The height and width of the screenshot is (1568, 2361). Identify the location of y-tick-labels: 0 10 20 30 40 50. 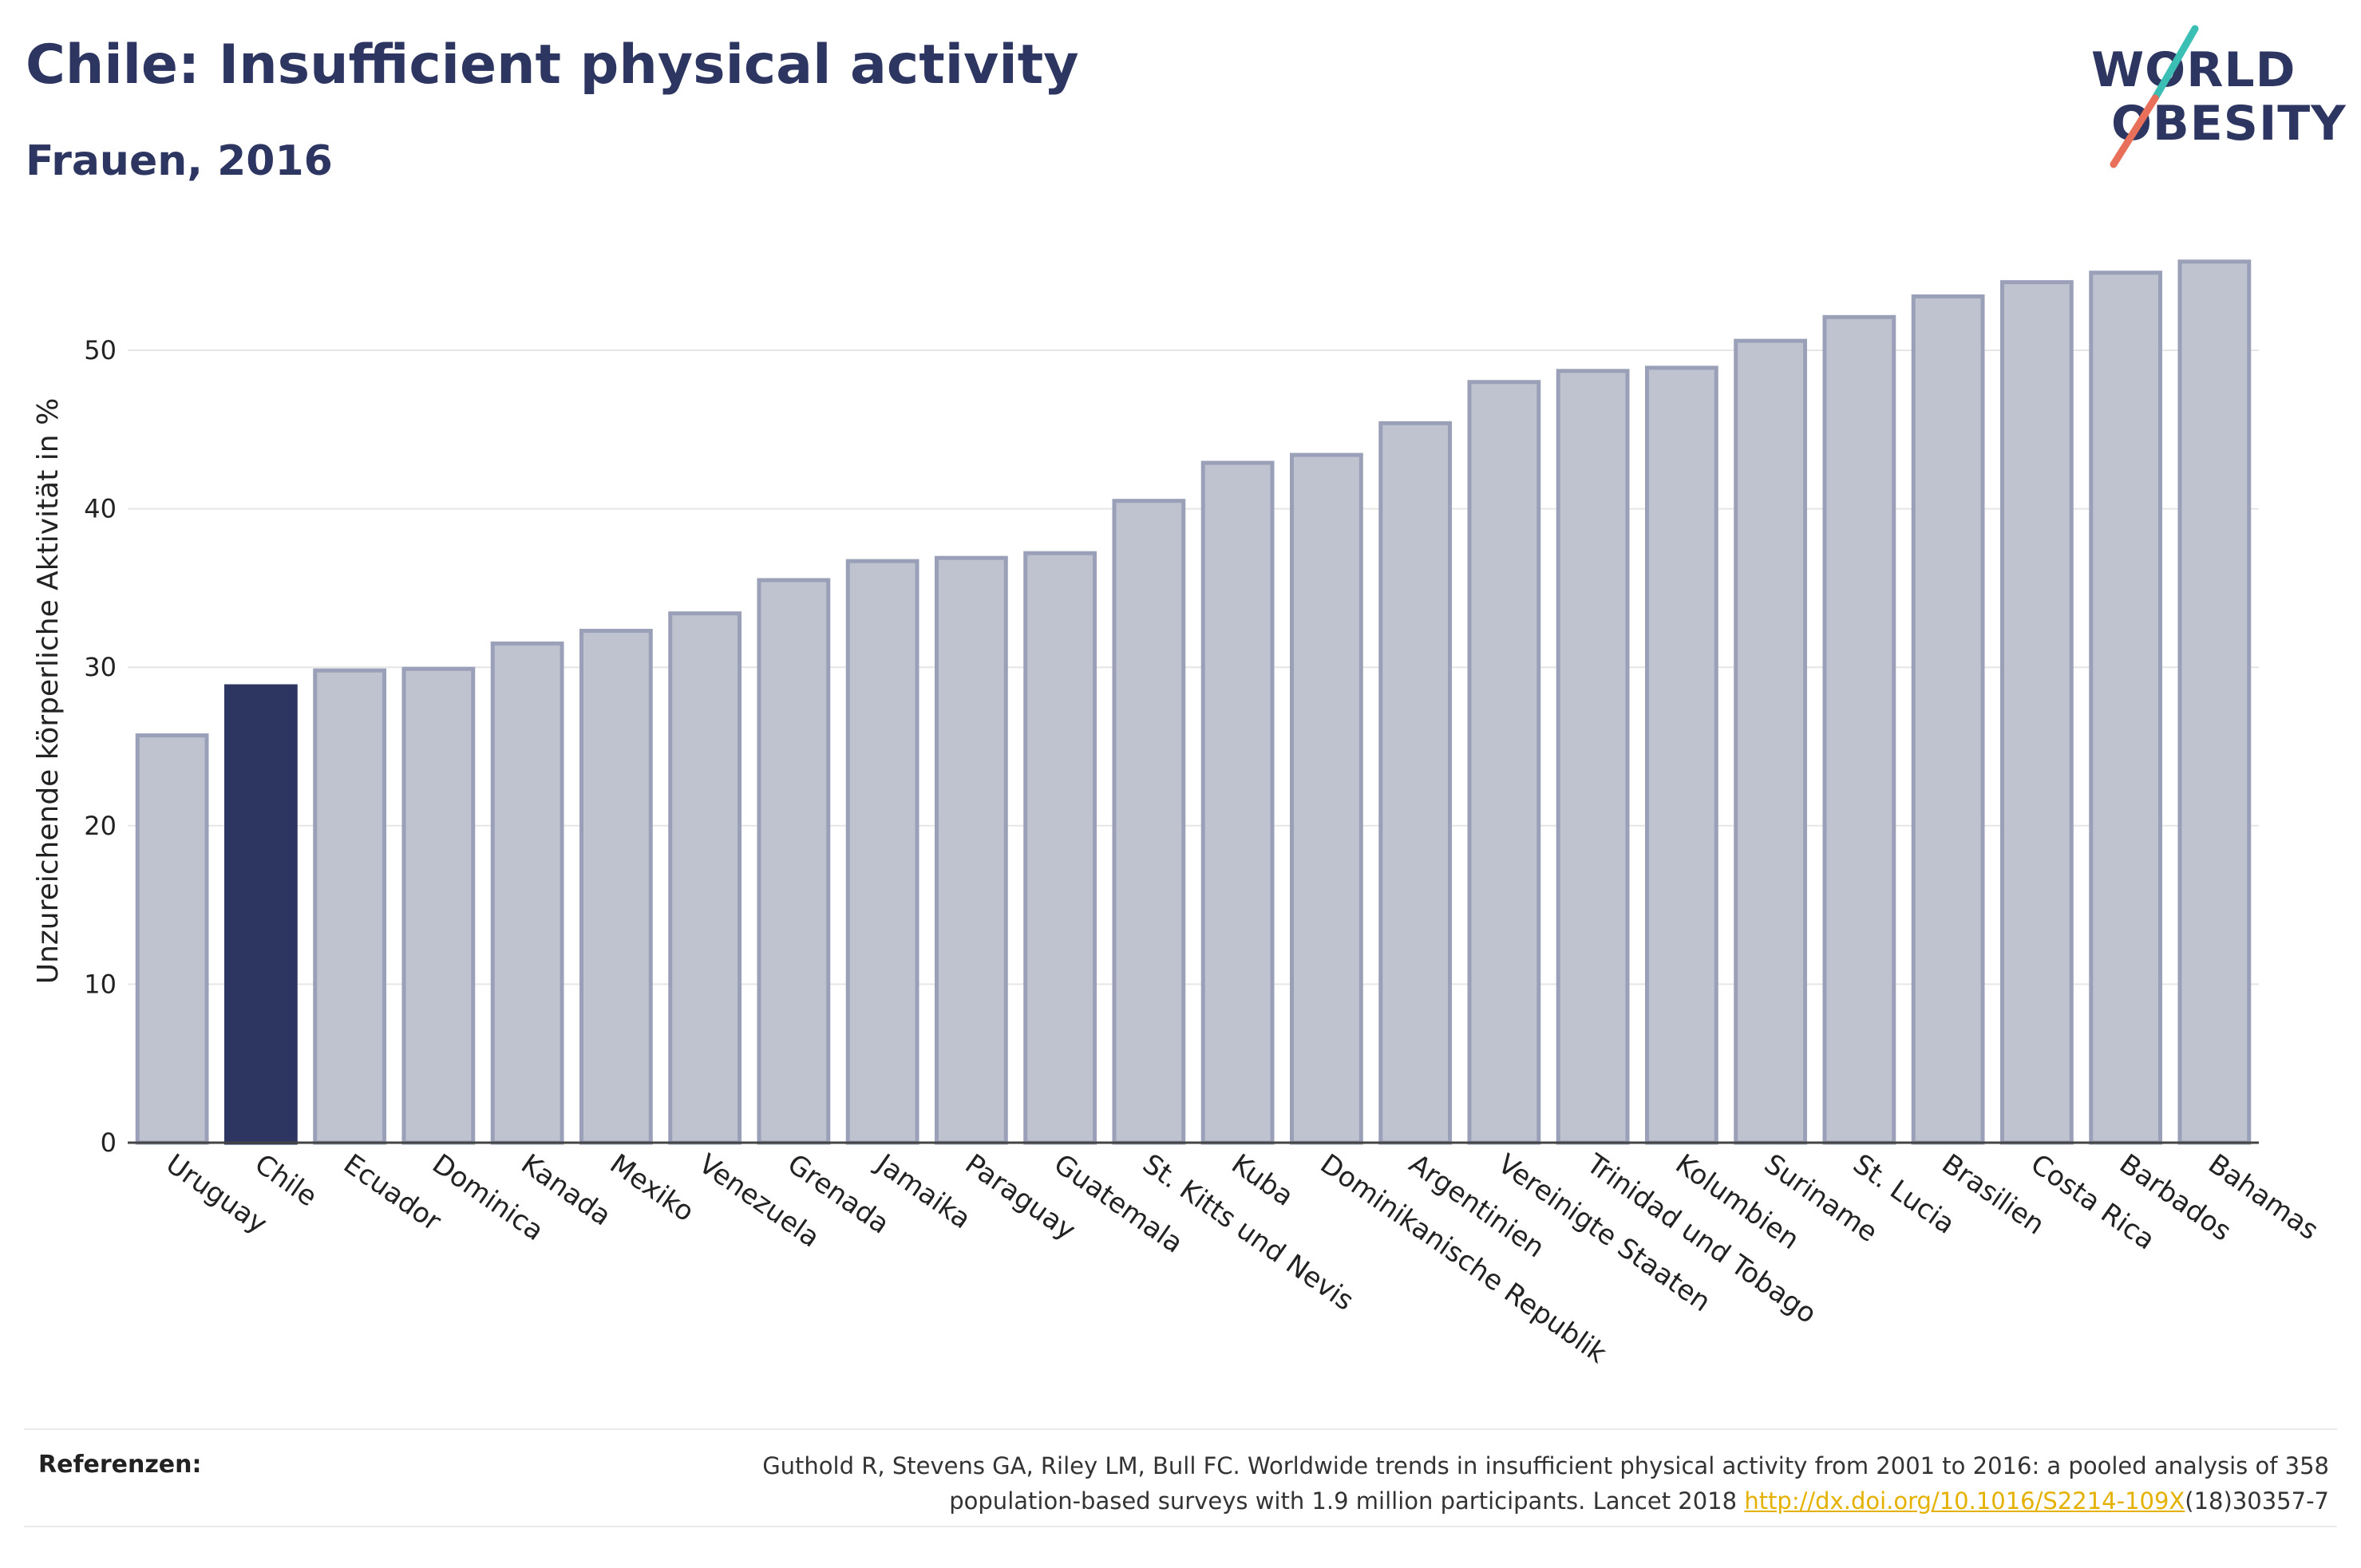
(100, 746).